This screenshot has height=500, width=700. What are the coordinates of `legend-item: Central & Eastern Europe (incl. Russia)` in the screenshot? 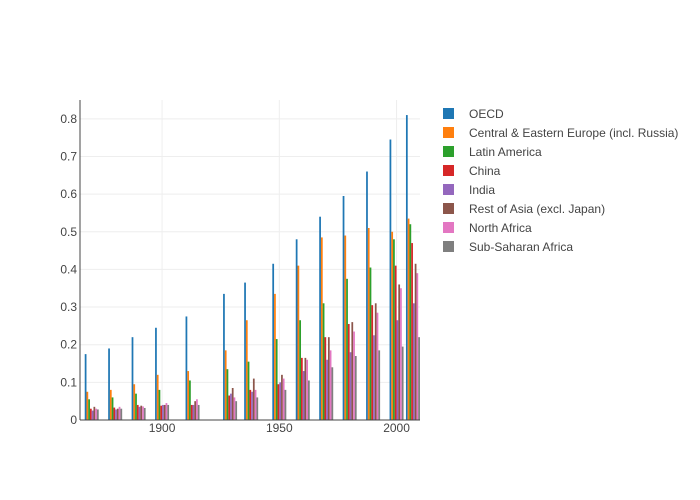 It's located at (560, 133).